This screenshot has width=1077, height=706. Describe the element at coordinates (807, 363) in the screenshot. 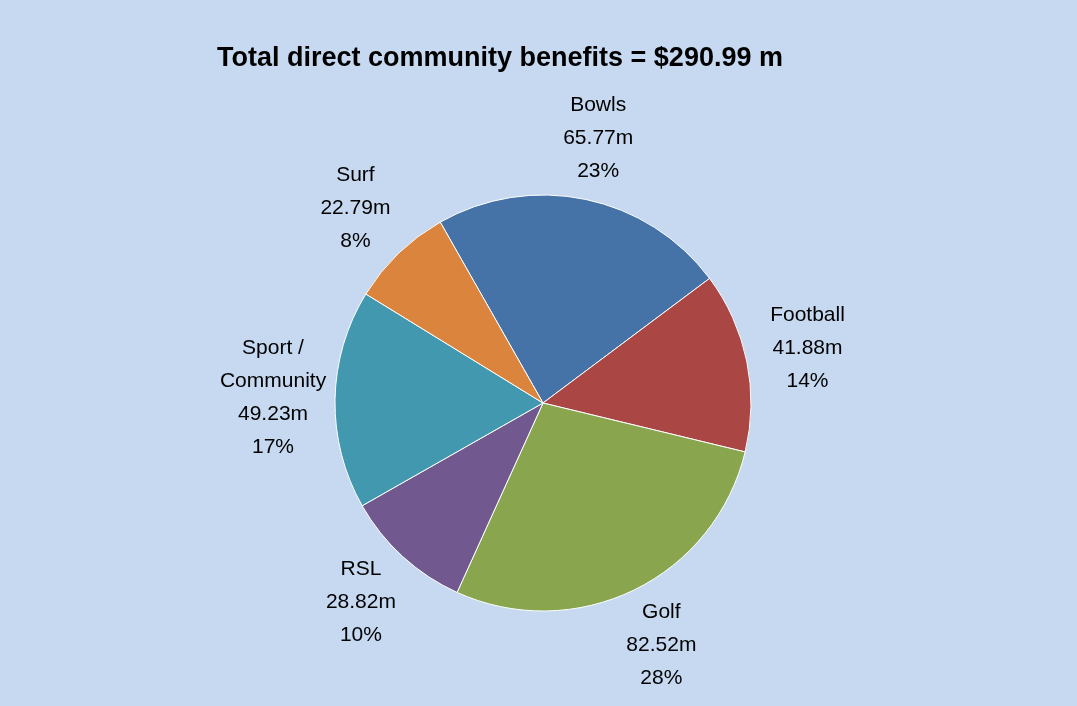

I see `data-label: 41.88m 14%` at that location.